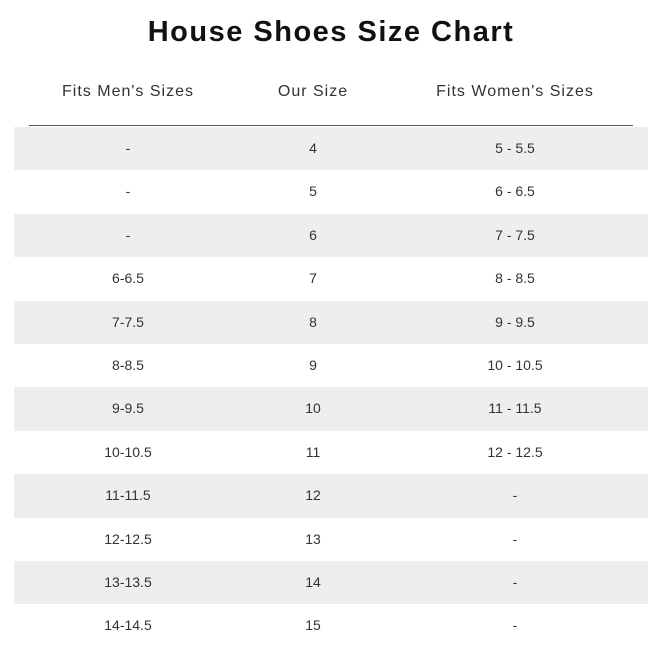 Image resolution: width=662 pixels, height=653 pixels. Describe the element at coordinates (313, 625) in the screenshot. I see `our-size-cell: 15` at that location.